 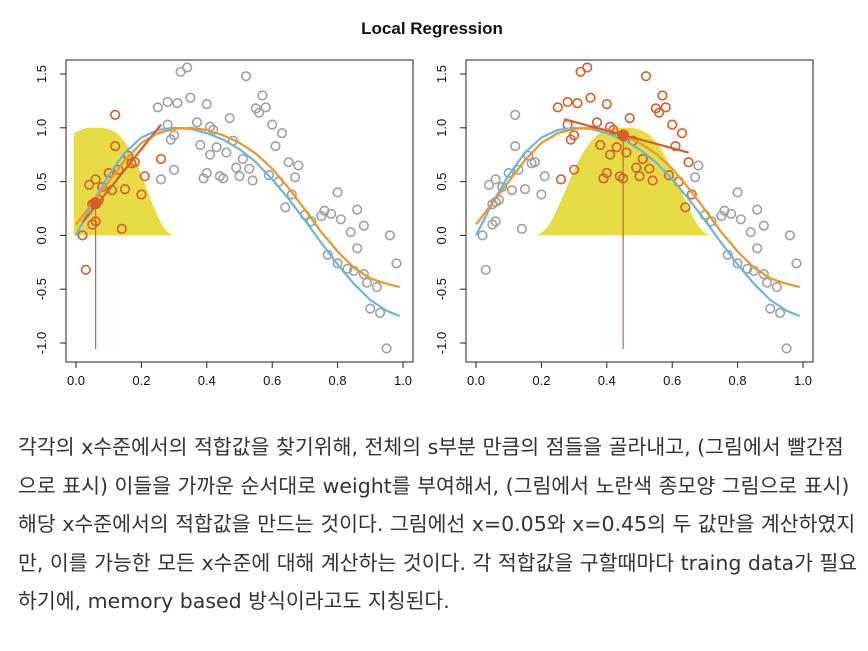 I want to click on kernel-weight-shape, so click(x=126, y=181).